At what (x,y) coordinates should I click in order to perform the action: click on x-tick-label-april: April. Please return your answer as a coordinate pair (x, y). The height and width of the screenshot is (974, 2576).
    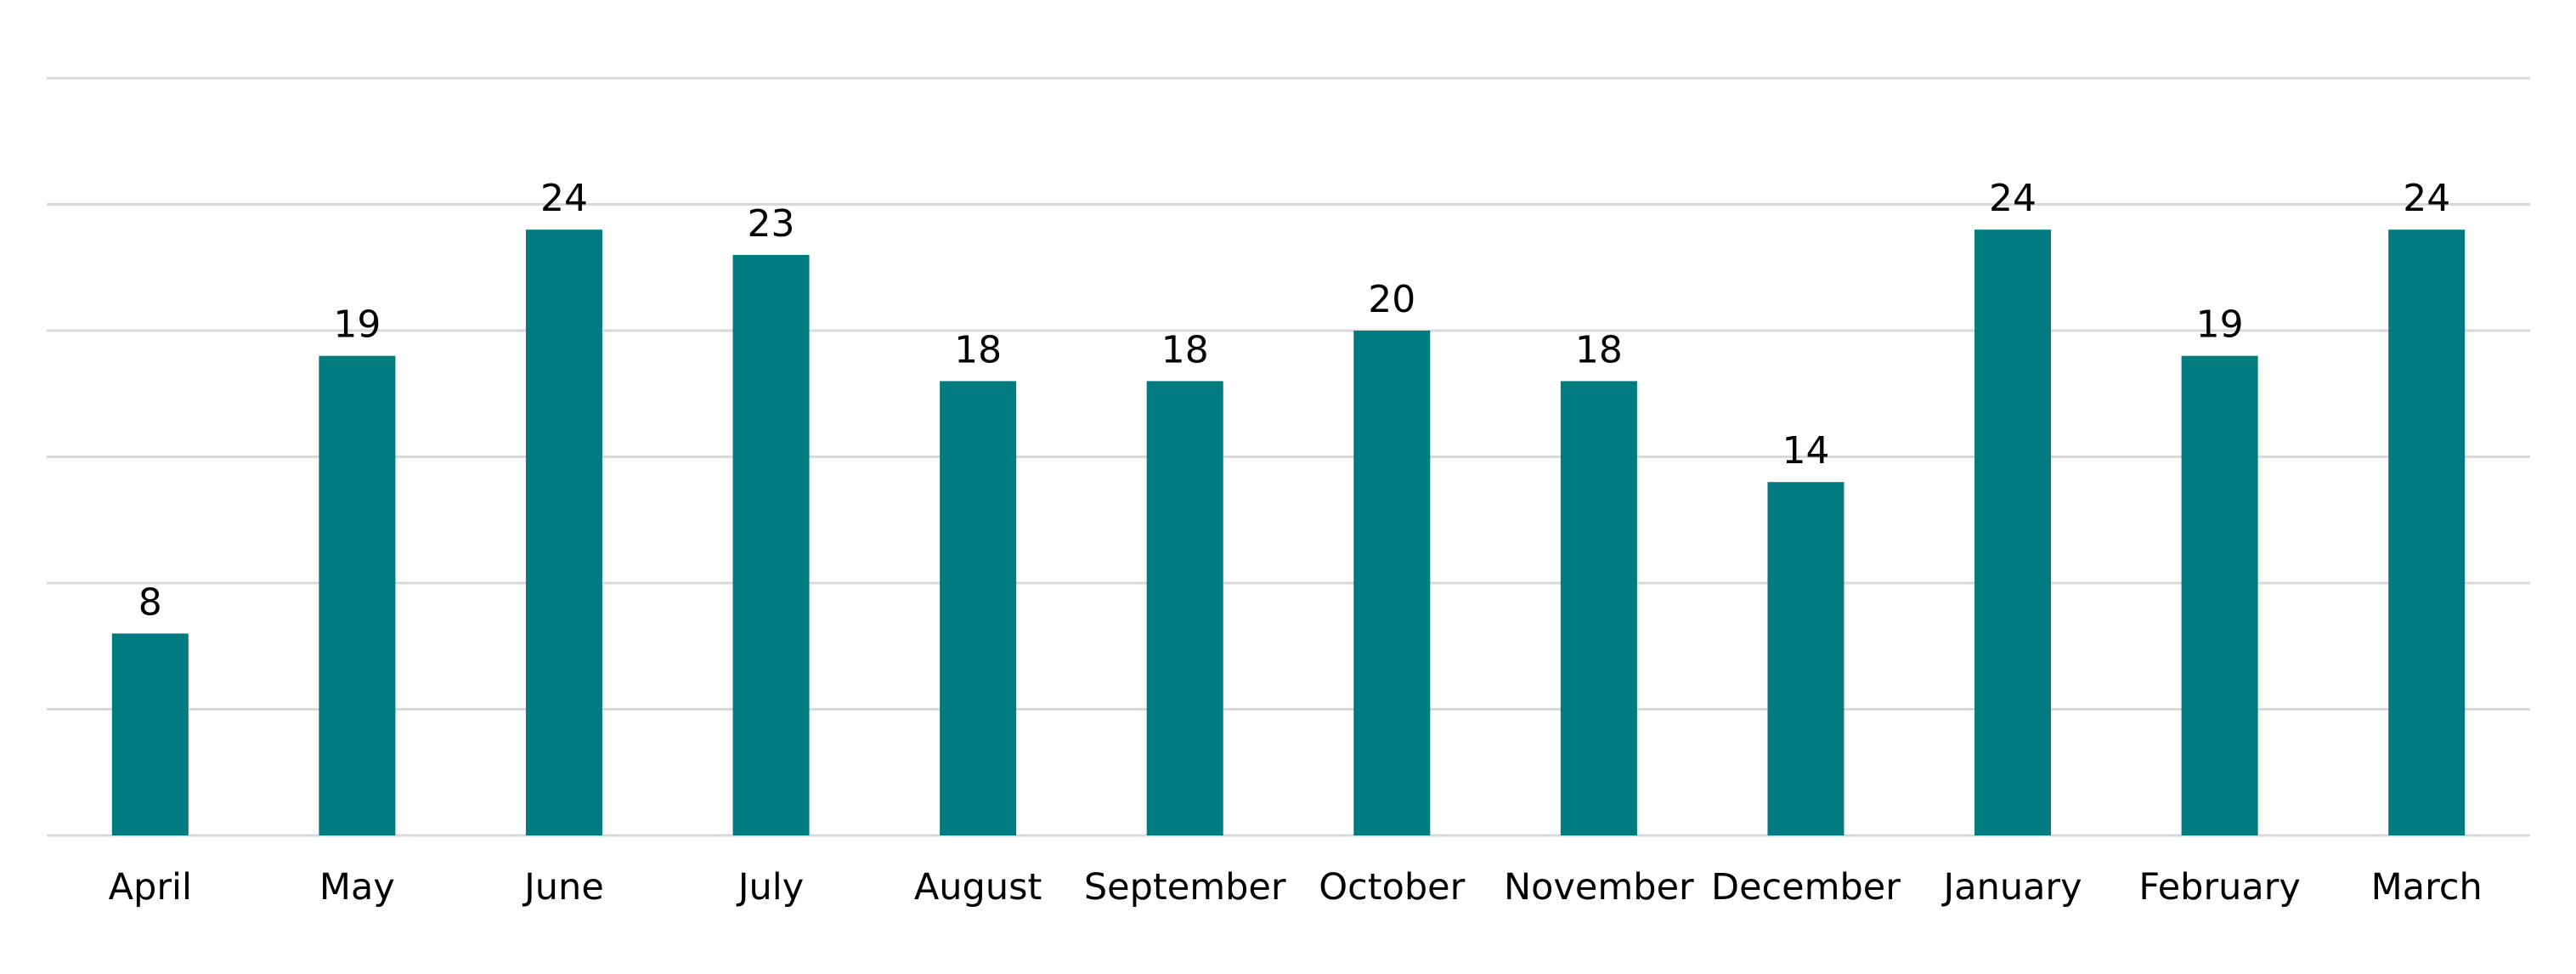
    Looking at the image, I should click on (150, 887).